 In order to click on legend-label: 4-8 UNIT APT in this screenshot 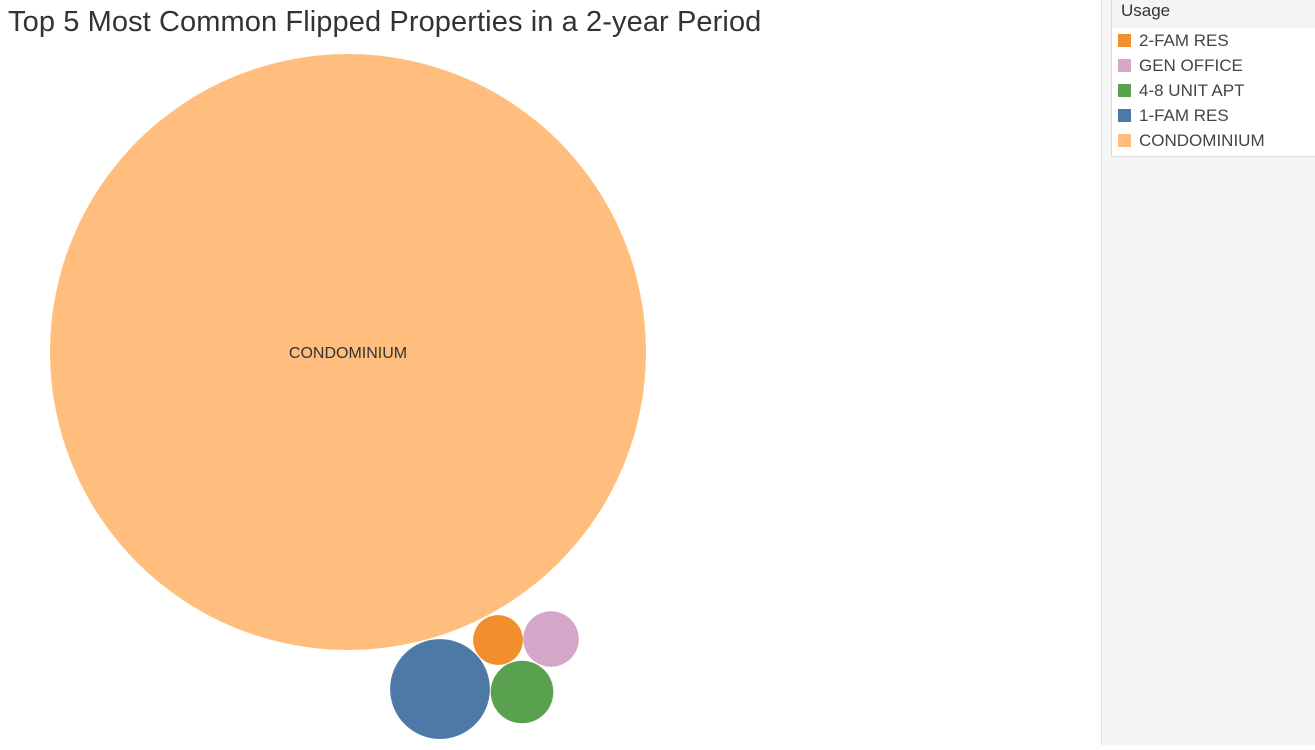, I will do `click(1192, 90)`.